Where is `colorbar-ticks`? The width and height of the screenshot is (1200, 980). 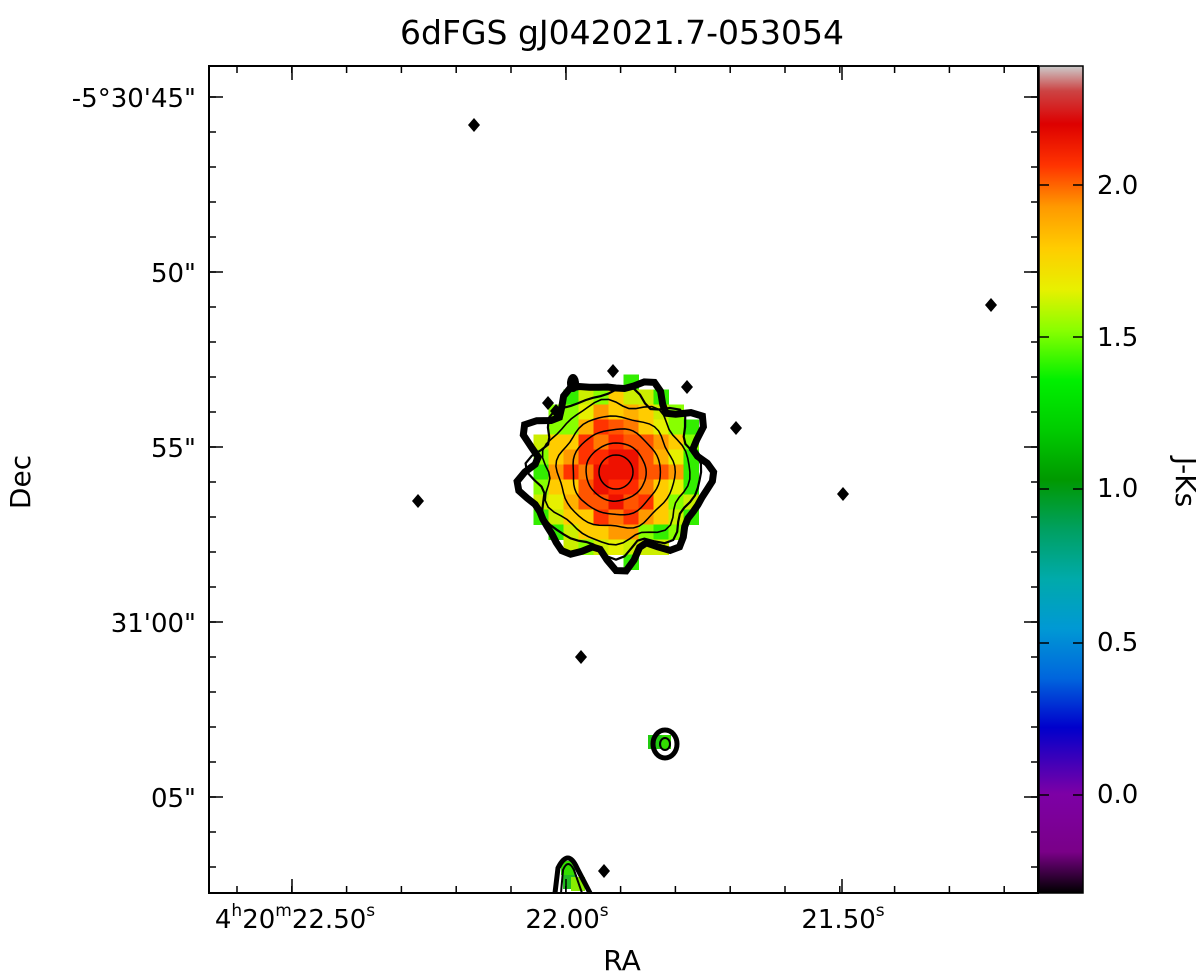 colorbar-ticks is located at coordinates (1061, 490).